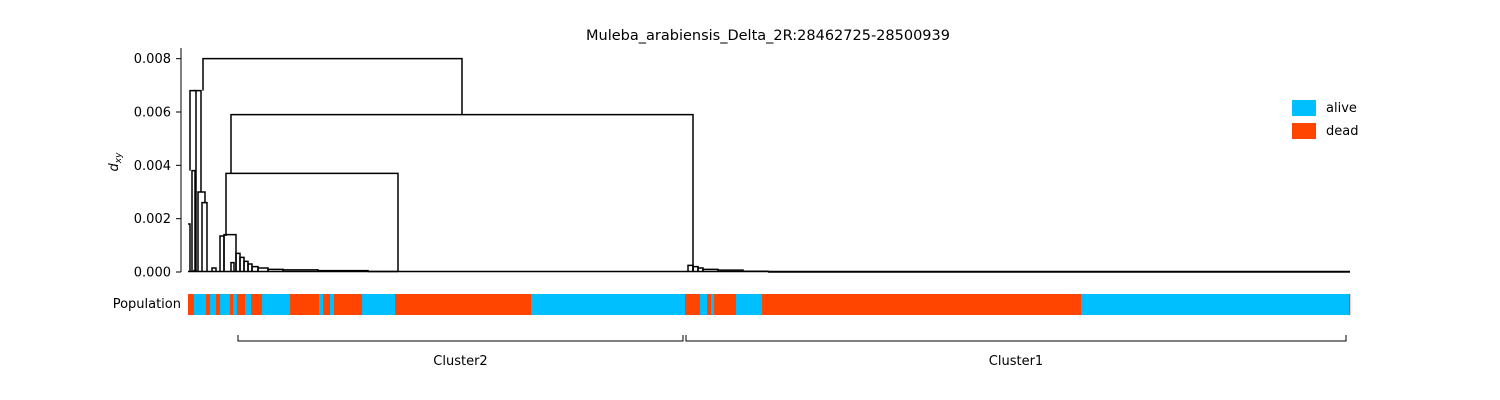  What do you see at coordinates (152, 166) in the screenshot?
I see `y-tick-label: 0.004` at bounding box center [152, 166].